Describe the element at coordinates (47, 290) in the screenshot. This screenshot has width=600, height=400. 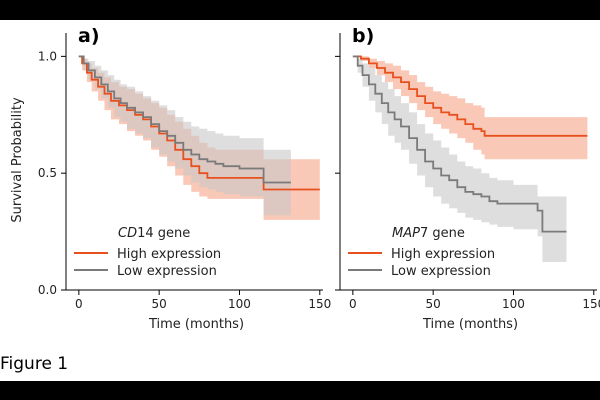
I see `y-tick-label: 0.0` at that location.